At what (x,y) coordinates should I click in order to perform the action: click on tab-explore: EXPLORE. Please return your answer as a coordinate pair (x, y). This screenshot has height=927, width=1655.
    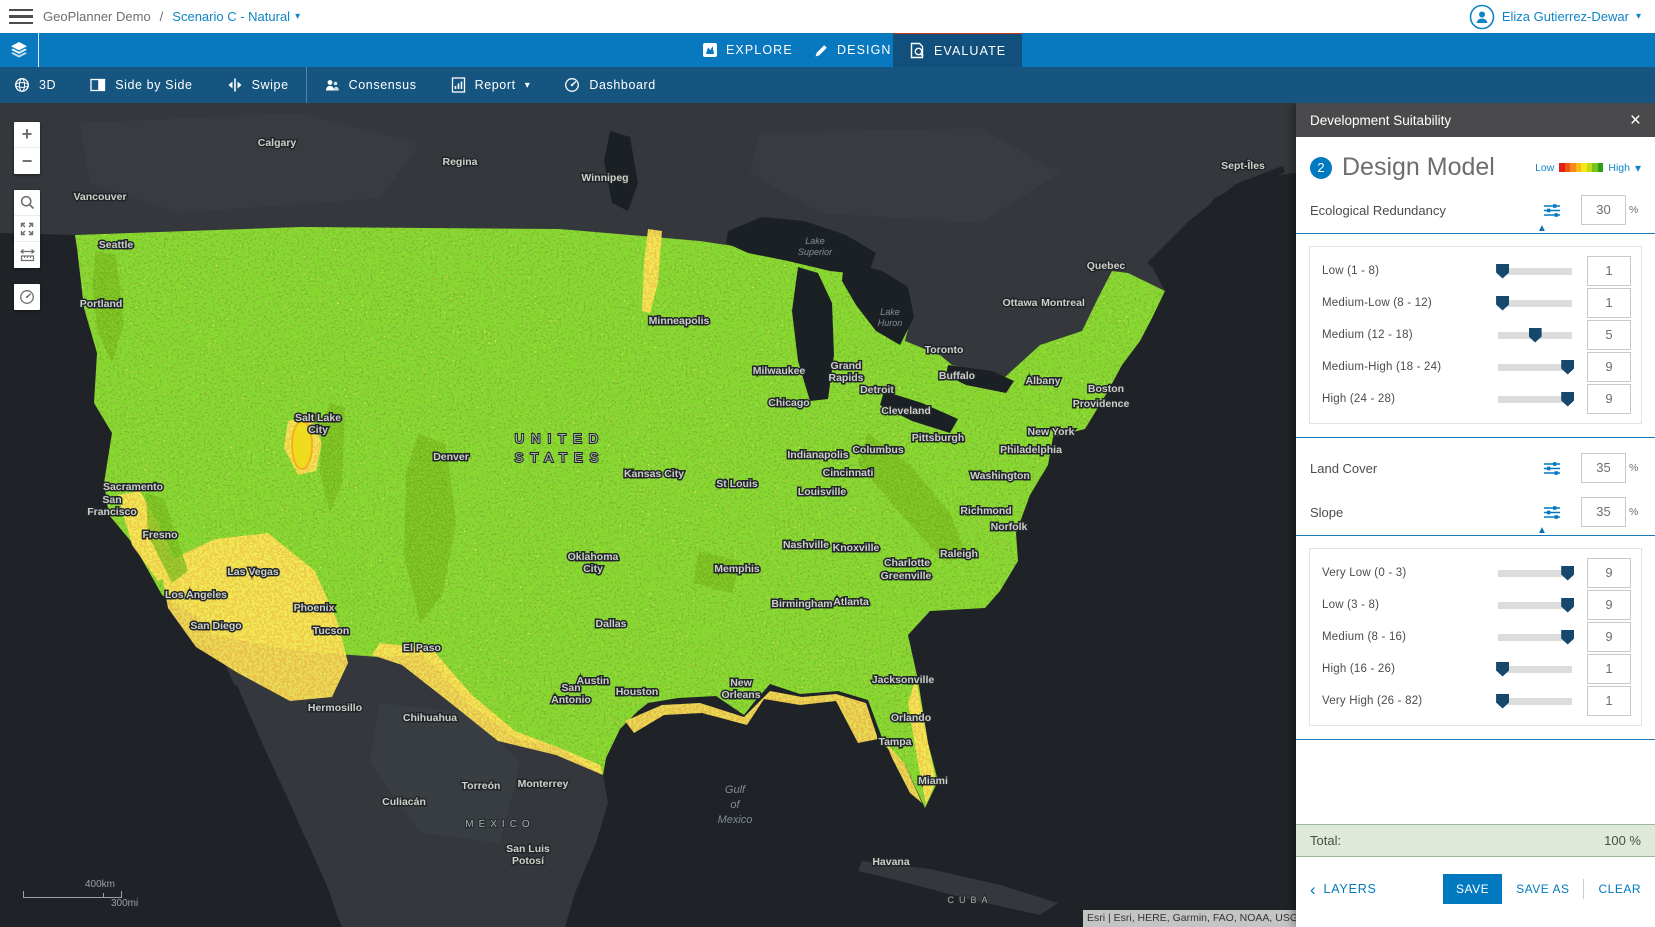
    Looking at the image, I should click on (747, 50).